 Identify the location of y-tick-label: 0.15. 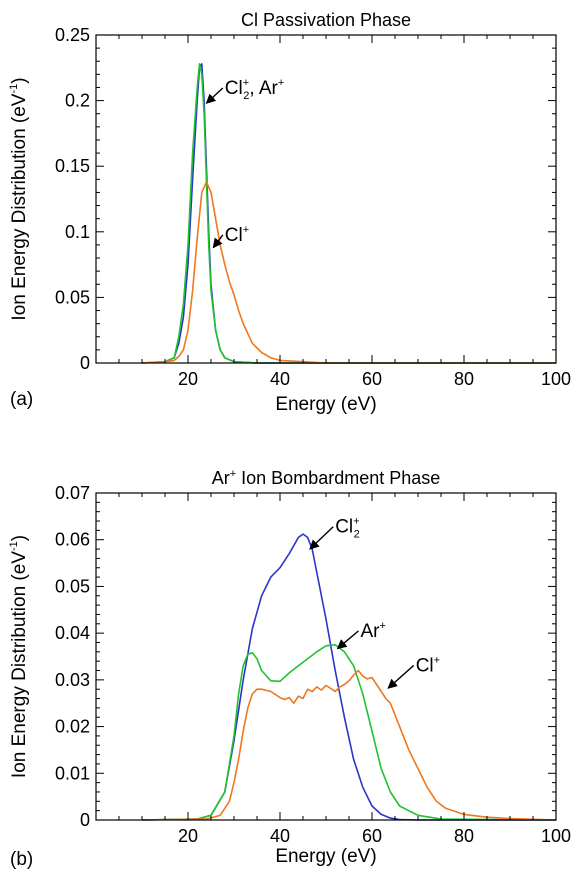
(72, 166).